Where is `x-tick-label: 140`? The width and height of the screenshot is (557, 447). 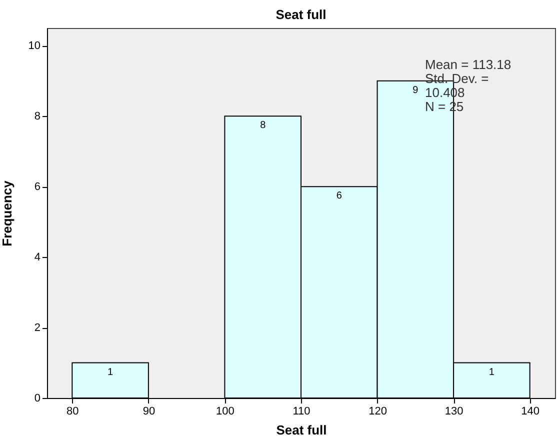
x-tick-label: 140 is located at coordinates (530, 412).